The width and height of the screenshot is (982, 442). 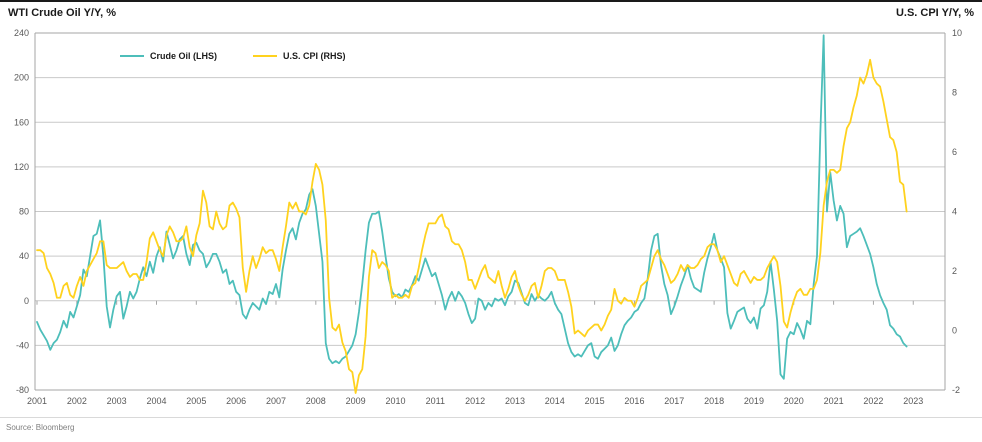 I want to click on x-axis-year-label: 2008, so click(x=316, y=401).